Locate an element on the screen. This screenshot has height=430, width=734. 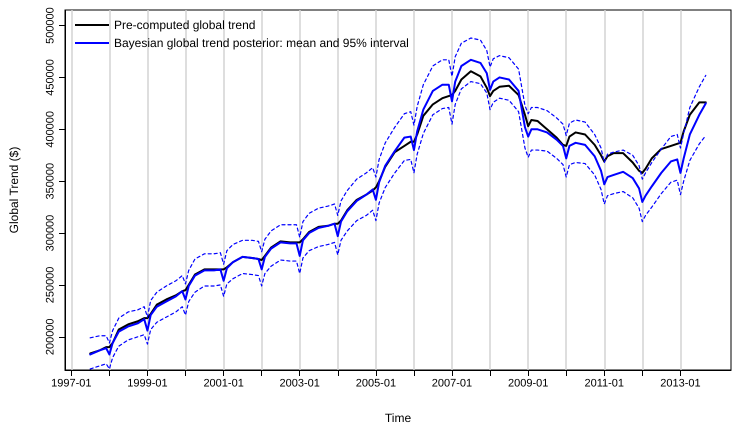
x-tick-label: 2007-01 is located at coordinates (452, 384).